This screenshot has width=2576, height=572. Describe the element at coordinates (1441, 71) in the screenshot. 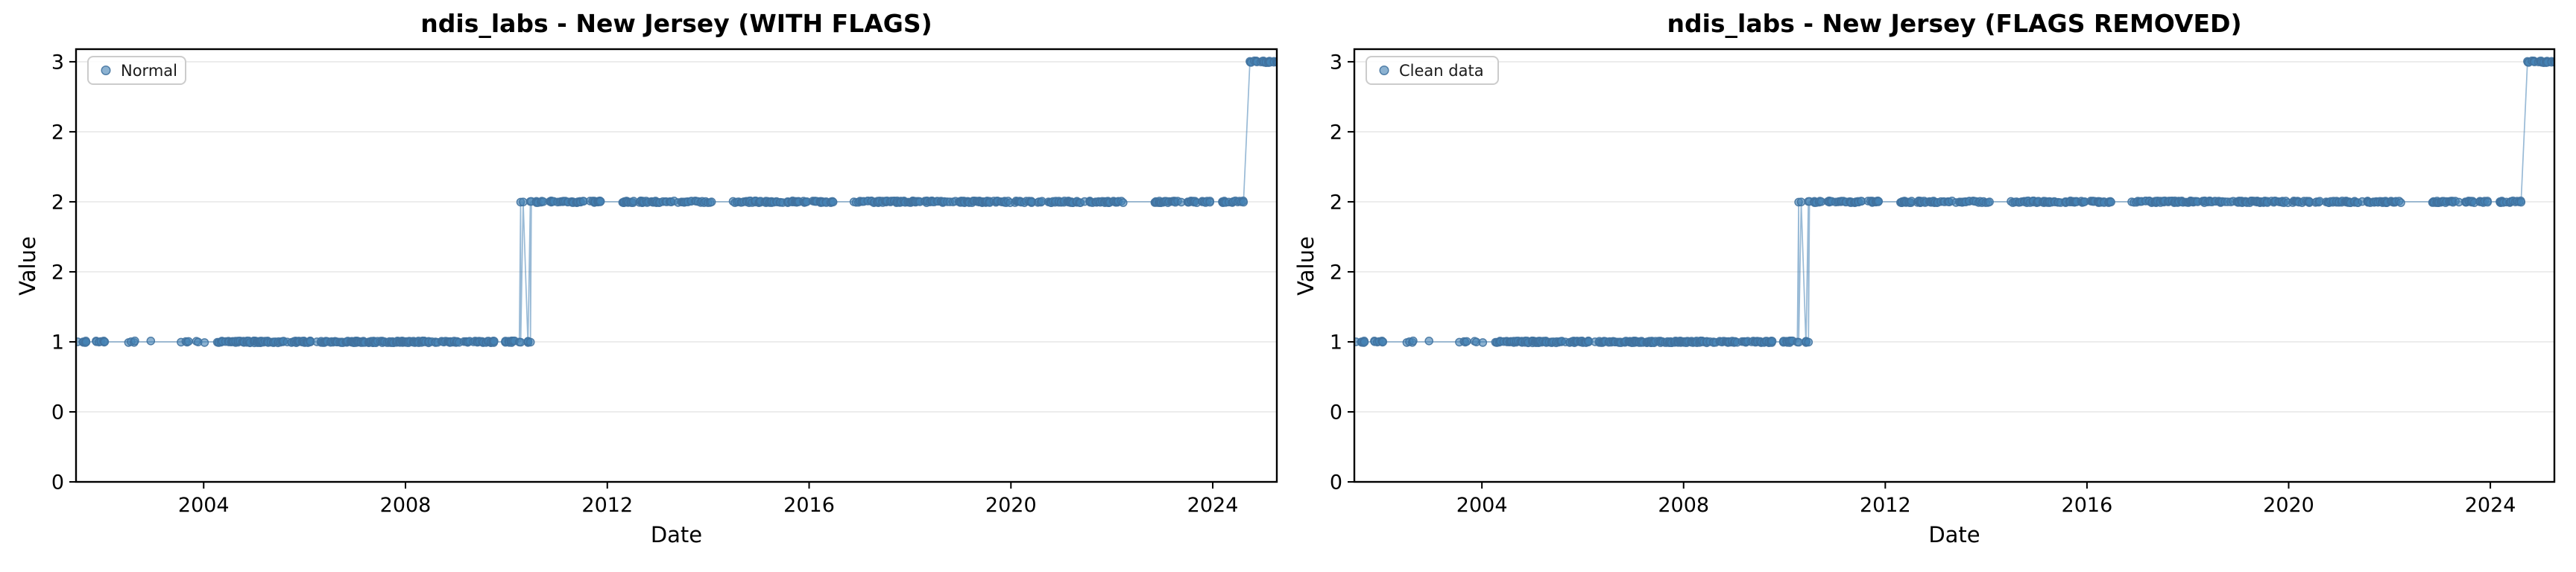

I see `legend-label: Clean data` at that location.